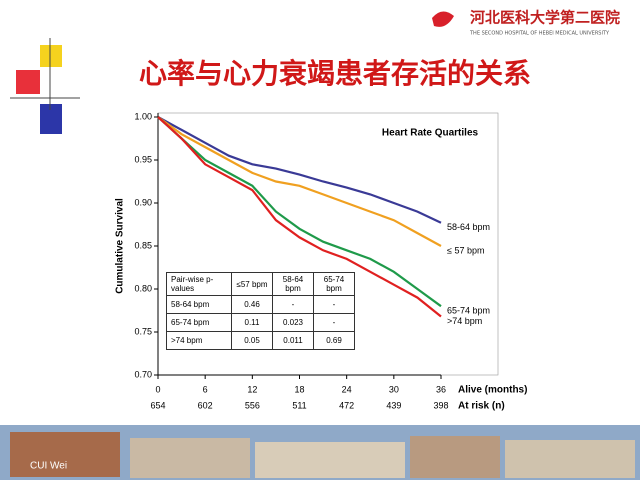 The image size is (640, 480). What do you see at coordinates (430, 133) in the screenshot?
I see `legend-title: Heart Rate Quartiles` at bounding box center [430, 133].